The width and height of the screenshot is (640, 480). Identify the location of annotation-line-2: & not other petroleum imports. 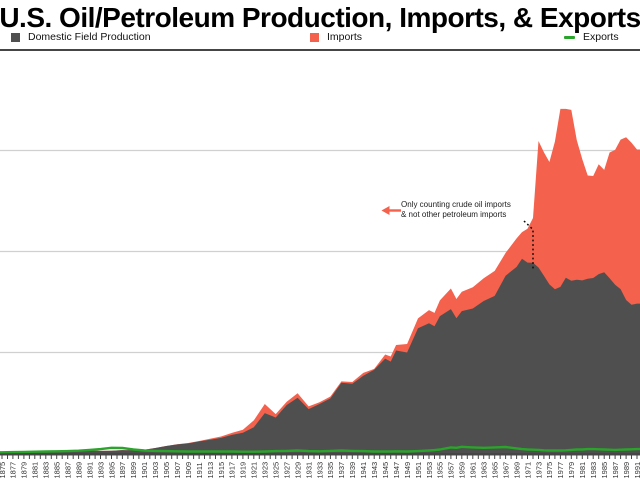
(454, 214).